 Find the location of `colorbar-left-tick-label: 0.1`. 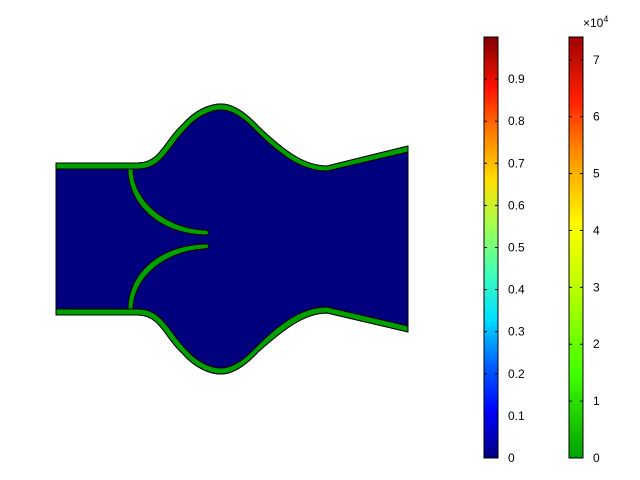

colorbar-left-tick-label: 0.1 is located at coordinates (516, 416).